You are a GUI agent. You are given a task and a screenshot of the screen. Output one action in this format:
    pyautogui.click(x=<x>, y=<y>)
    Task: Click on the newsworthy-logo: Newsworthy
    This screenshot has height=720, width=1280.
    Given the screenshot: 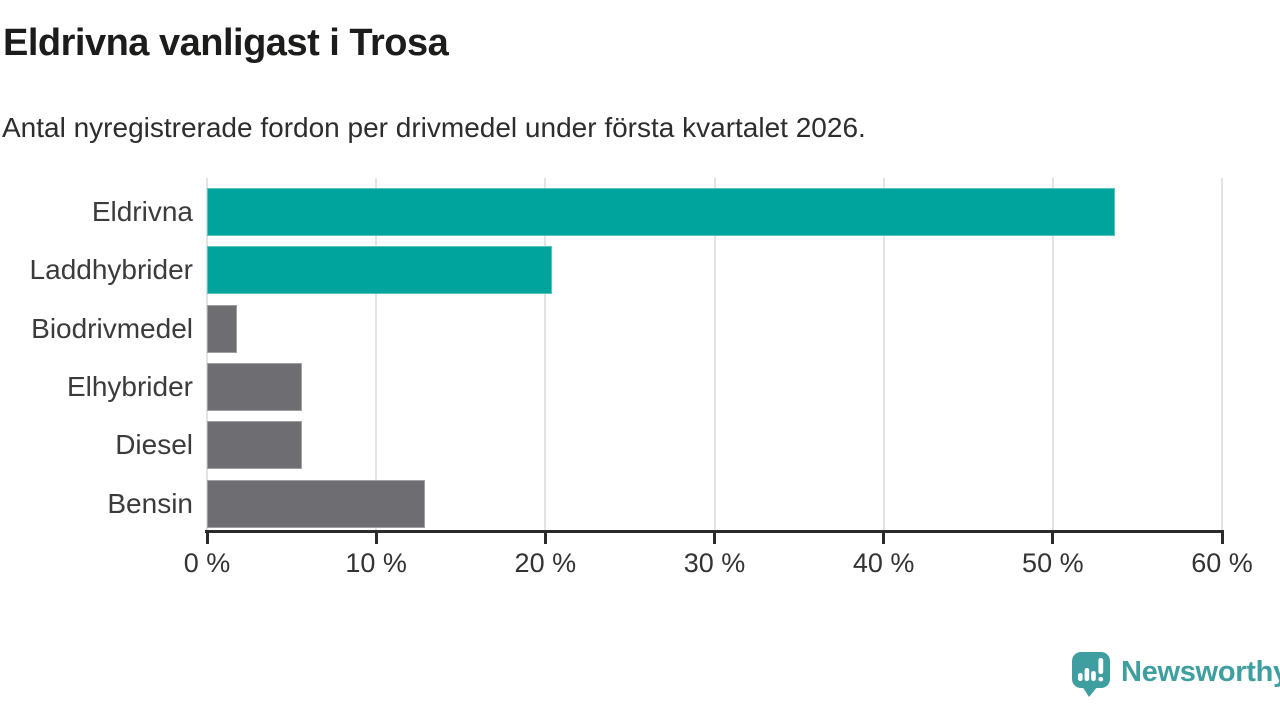 What is the action you would take?
    pyautogui.click(x=1175, y=676)
    